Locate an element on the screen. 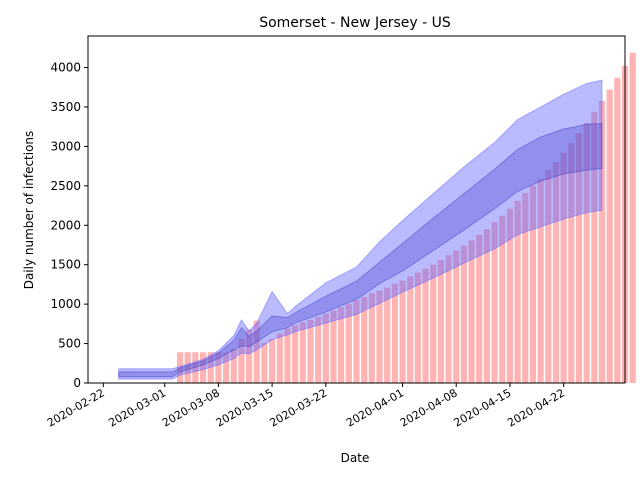 The image size is (640, 480). chart-title: Somerset - New Jersey - US is located at coordinates (355, 23).